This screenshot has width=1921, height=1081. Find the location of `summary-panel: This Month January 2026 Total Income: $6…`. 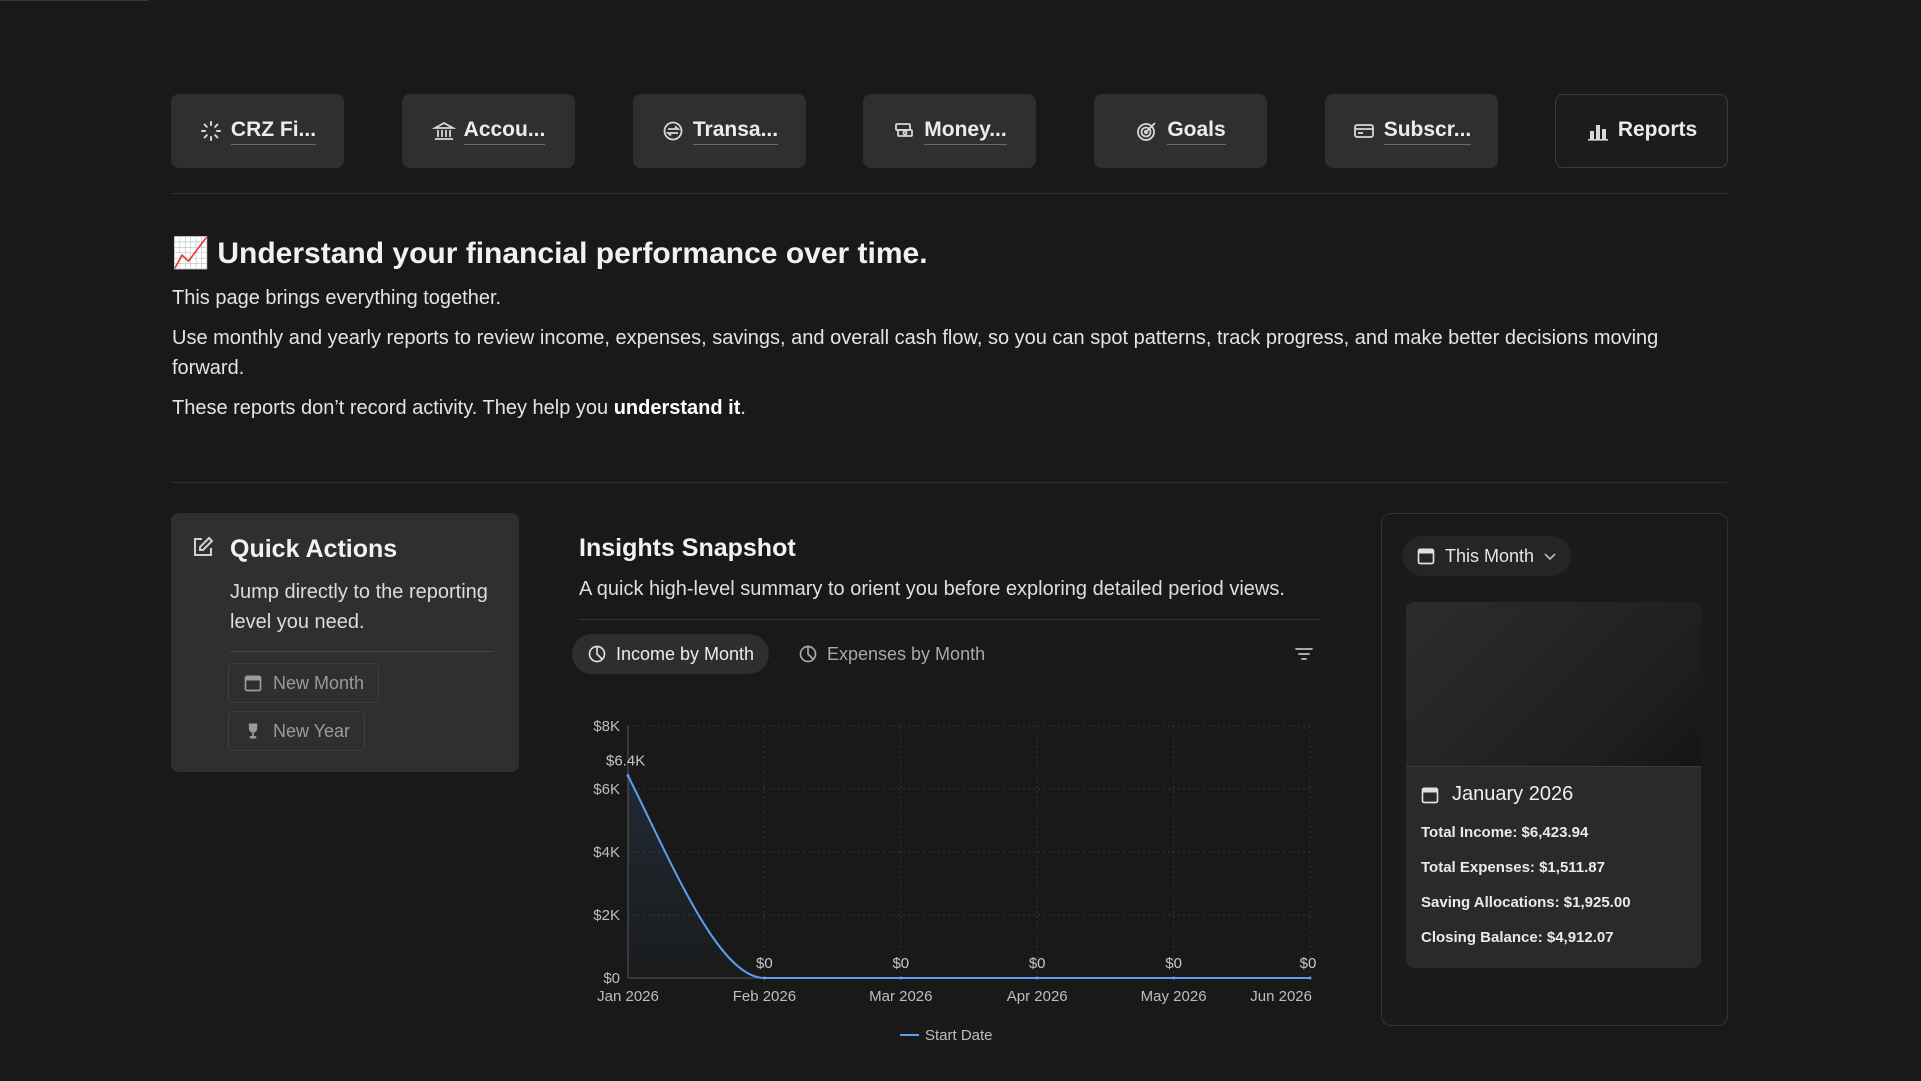

summary-panel: This Month January 2026 Total Income: $6… is located at coordinates (1554, 769).